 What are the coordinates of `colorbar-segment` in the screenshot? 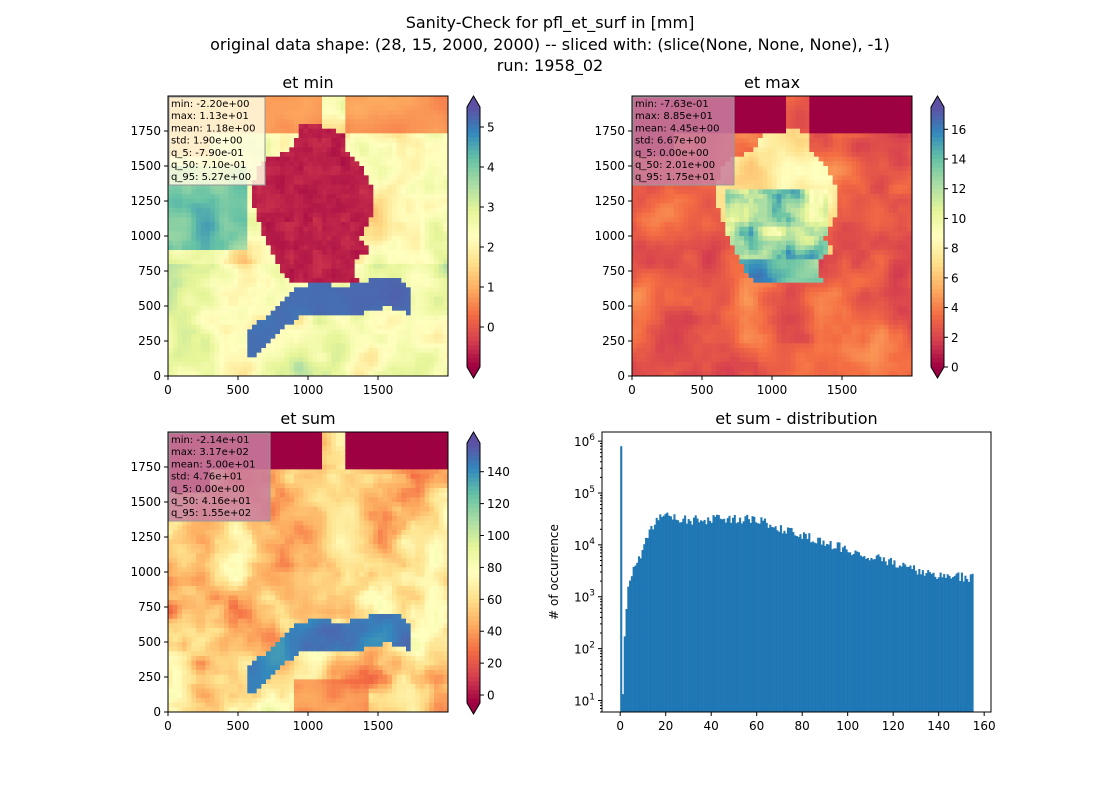 It's located at (473, 300).